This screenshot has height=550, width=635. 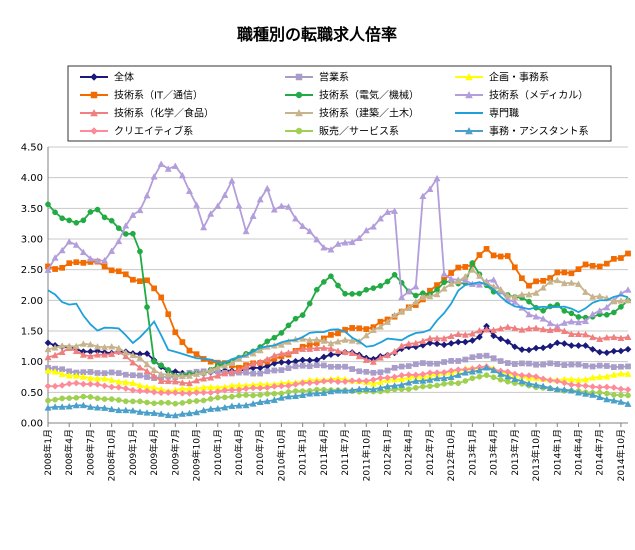 What do you see at coordinates (539, 131) in the screenshot?
I see `legend-label: 事務・アシスタント系` at bounding box center [539, 131].